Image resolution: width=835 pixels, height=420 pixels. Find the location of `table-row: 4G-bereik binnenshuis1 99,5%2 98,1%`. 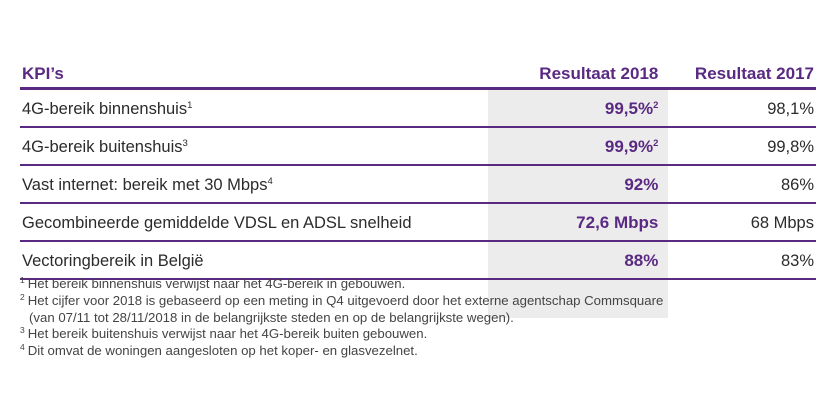

table-row: 4G-bereik binnenshuis1 99,5%2 98,1% is located at coordinates (418, 109).